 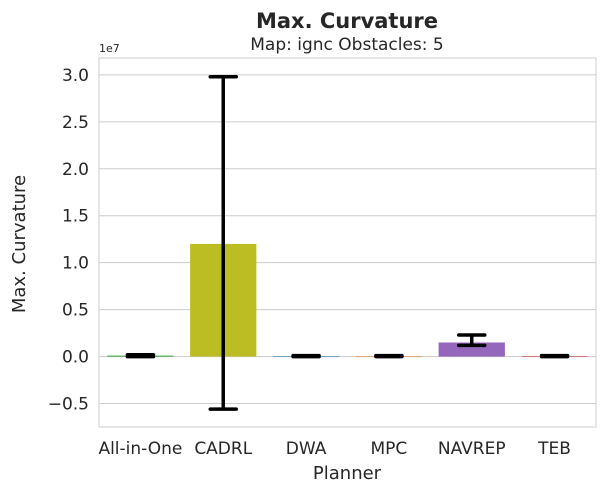 What do you see at coordinates (75, 217) in the screenshot?
I see `y-tick-label: 1.5` at bounding box center [75, 217].